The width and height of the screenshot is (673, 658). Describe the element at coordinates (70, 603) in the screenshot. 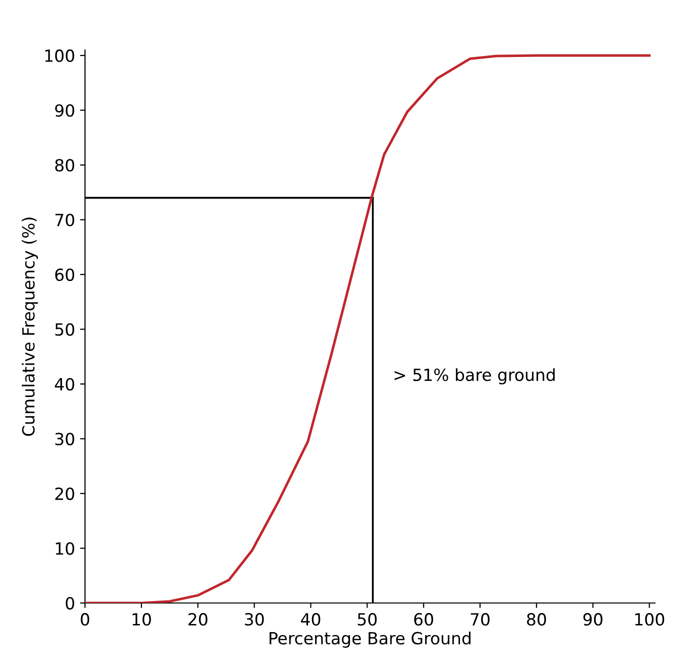

I see `y-tick-label: 0` at that location.